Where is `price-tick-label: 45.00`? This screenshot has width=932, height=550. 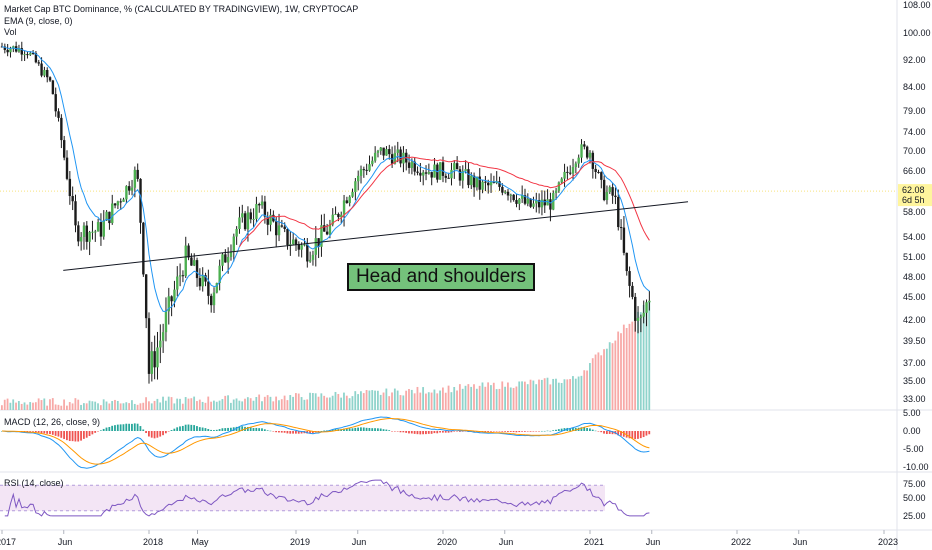 price-tick-label: 45.00 is located at coordinates (914, 297).